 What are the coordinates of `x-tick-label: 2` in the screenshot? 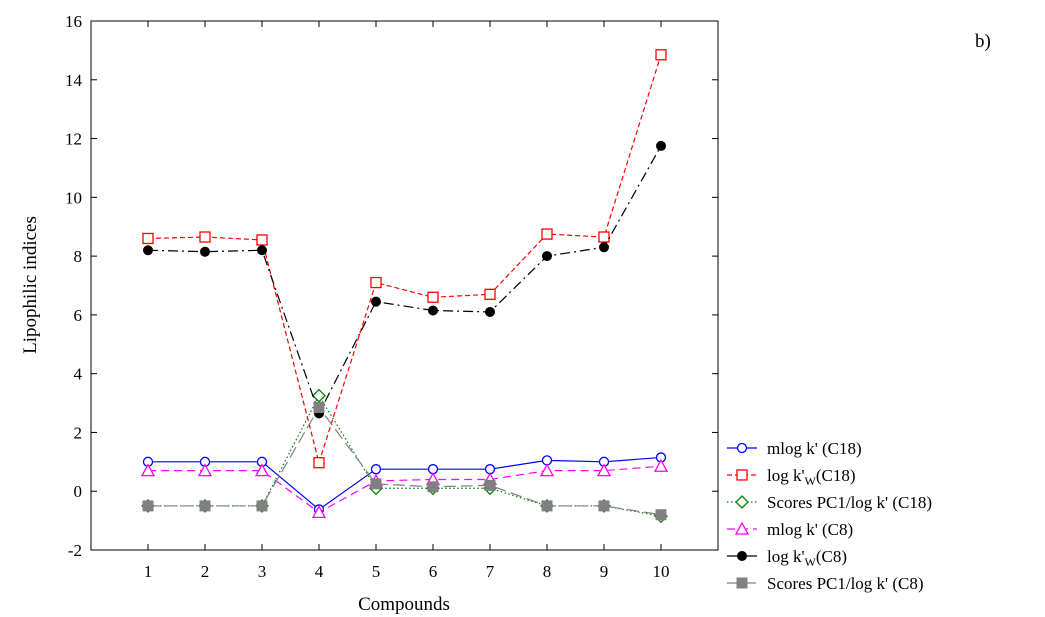 It's located at (205, 571).